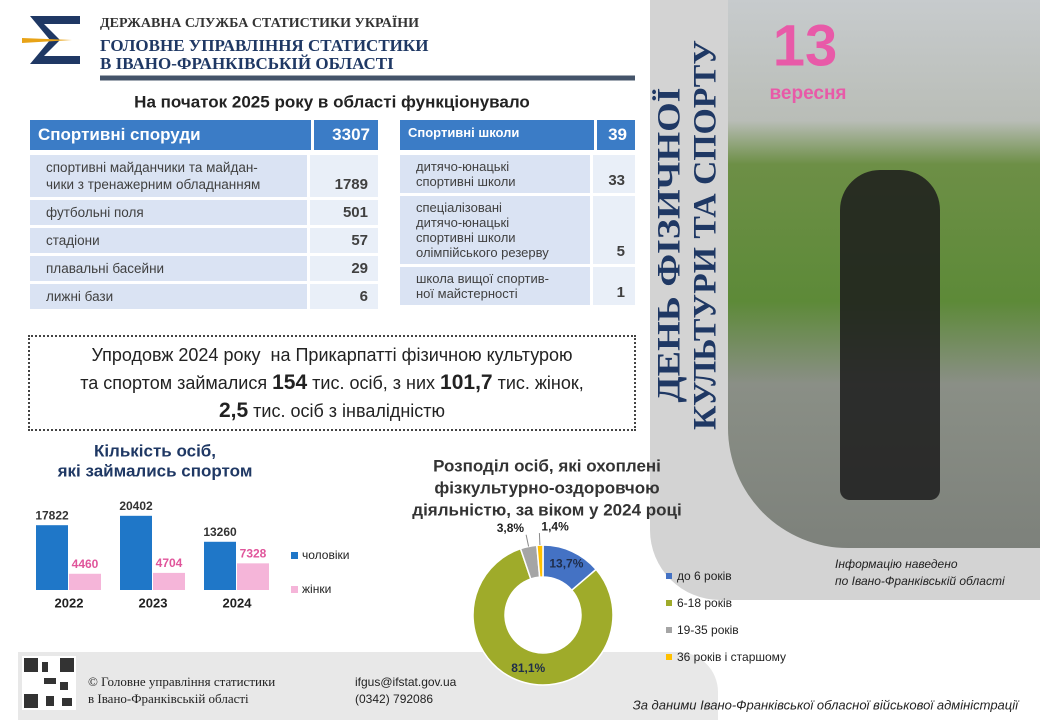 The height and width of the screenshot is (720, 1040). What do you see at coordinates (805, 45) in the screenshot?
I see `event-day: 13` at bounding box center [805, 45].